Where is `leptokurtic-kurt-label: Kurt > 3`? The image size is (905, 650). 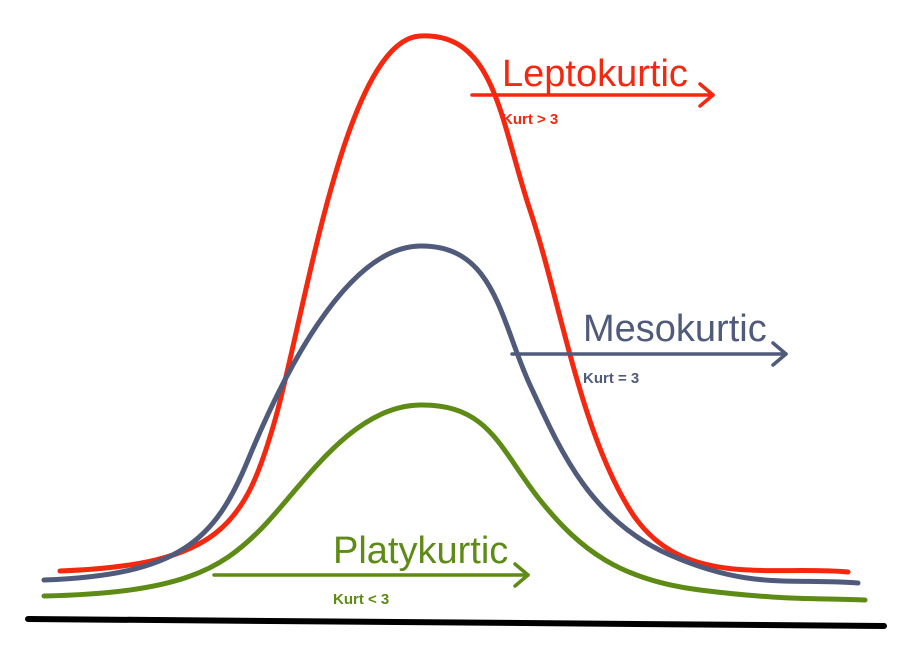 leptokurtic-kurt-label: Kurt > 3 is located at coordinates (530, 119).